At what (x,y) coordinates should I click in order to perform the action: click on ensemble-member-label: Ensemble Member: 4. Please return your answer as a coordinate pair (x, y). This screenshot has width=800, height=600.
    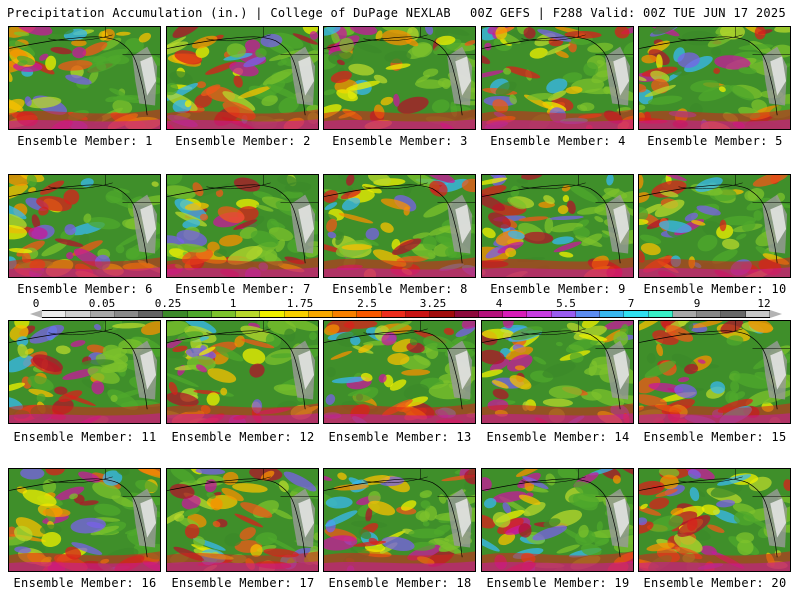
    Looking at the image, I should click on (558, 141).